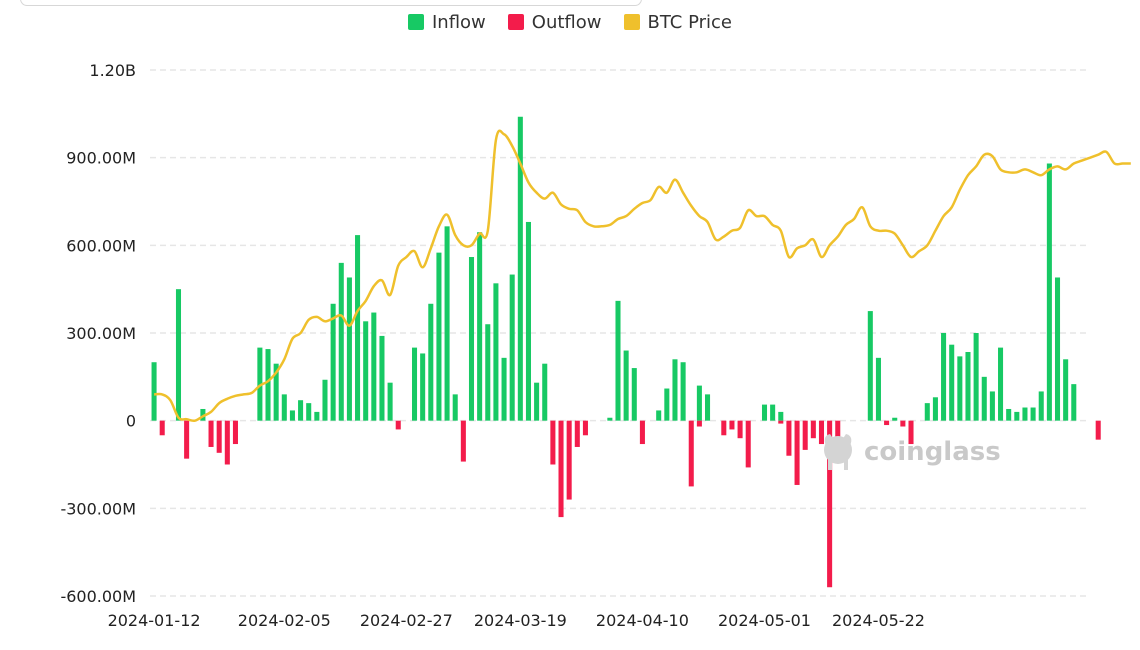 The width and height of the screenshot is (1140, 650). I want to click on legend-item-outflow: Outflow, so click(554, 22).